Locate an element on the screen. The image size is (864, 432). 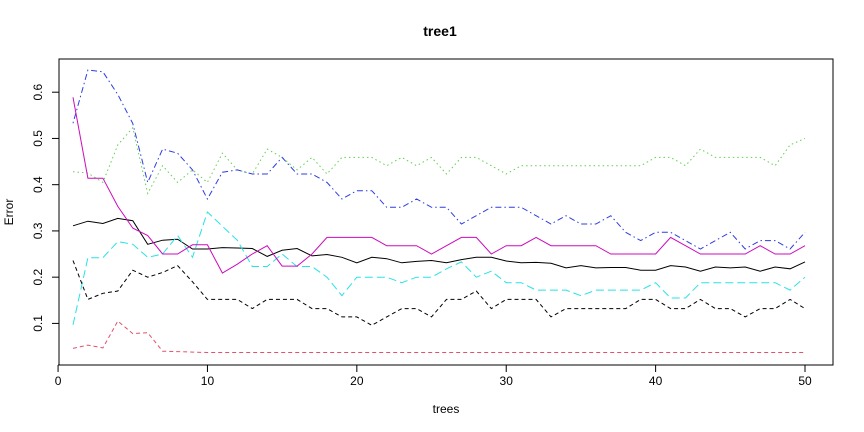
y-tick-label: 0.6 is located at coordinates (38, 92).